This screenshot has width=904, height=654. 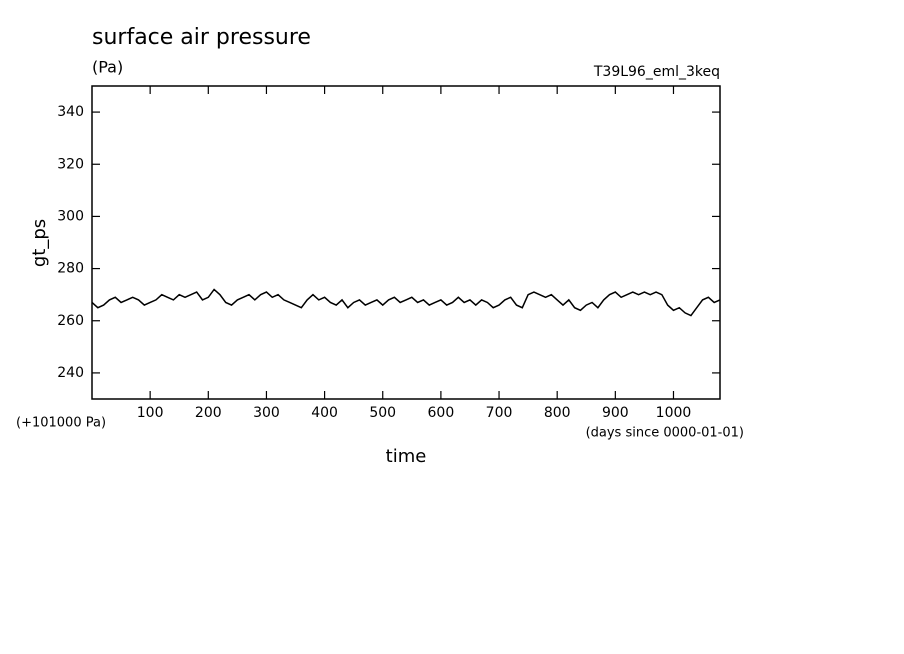 What do you see at coordinates (406, 456) in the screenshot?
I see `x-axis-label: time` at bounding box center [406, 456].